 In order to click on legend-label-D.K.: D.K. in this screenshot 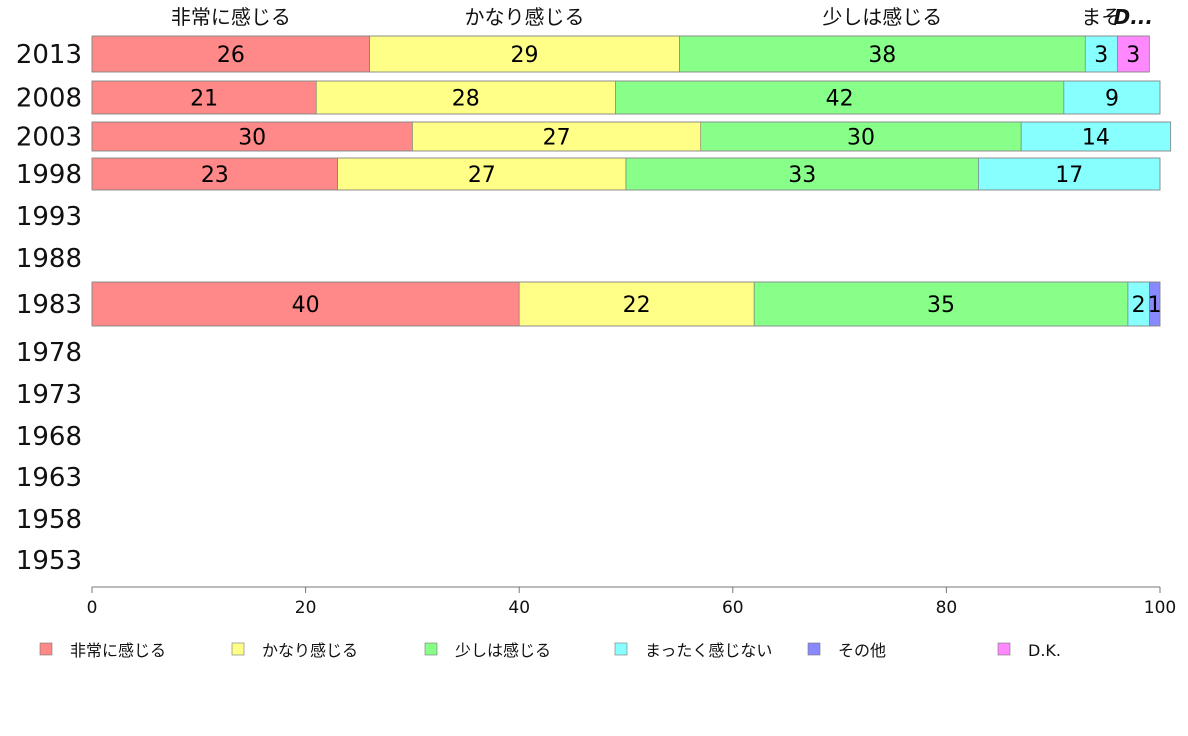, I will do `click(1044, 650)`.